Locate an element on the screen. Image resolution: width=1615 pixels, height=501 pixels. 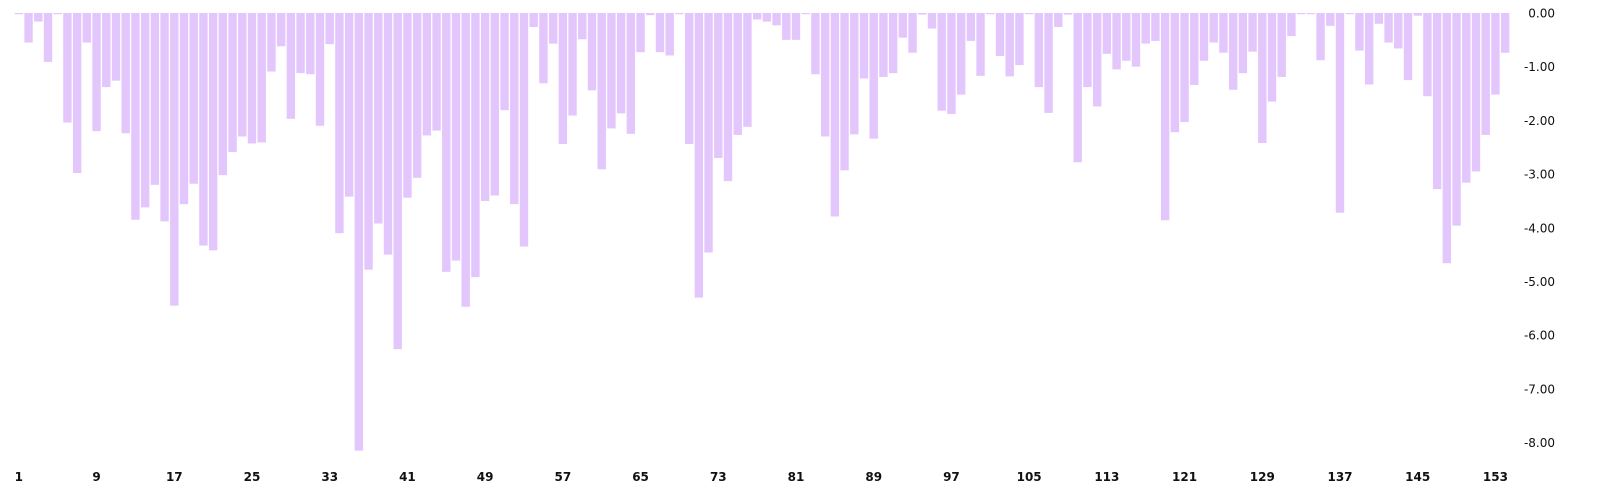
y-tick-label: -2.00 is located at coordinates (1539, 121).